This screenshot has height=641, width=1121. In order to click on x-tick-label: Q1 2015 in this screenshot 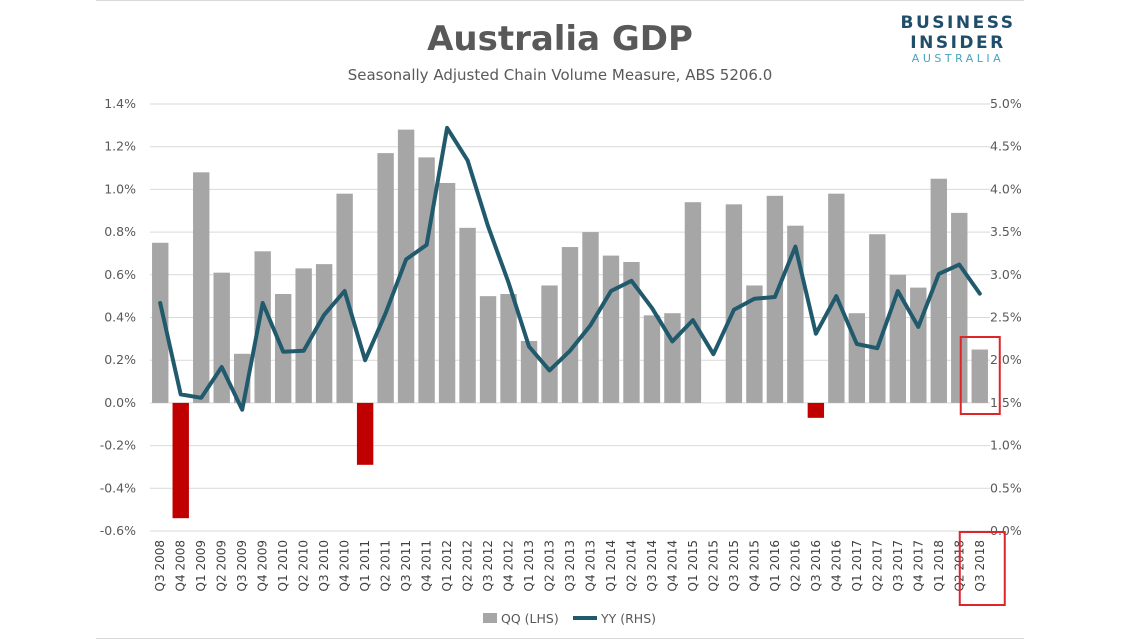, I will do `click(693, 565)`.